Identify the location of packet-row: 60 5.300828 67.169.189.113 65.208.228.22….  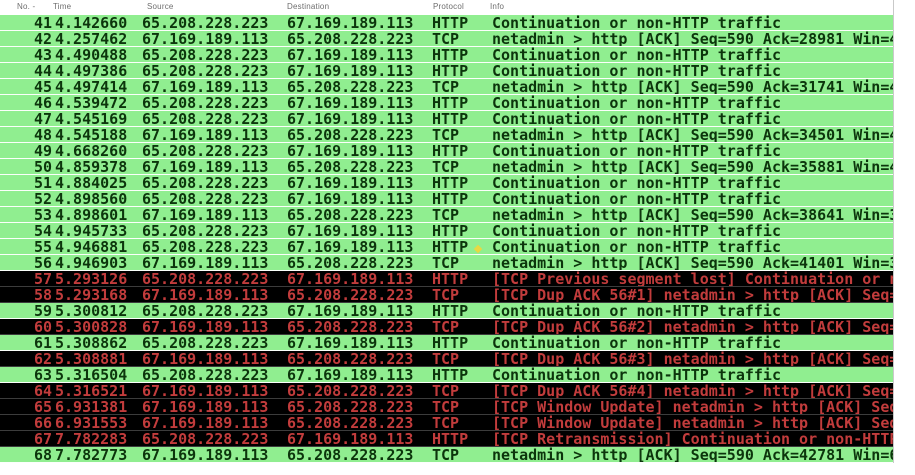
(446, 327).